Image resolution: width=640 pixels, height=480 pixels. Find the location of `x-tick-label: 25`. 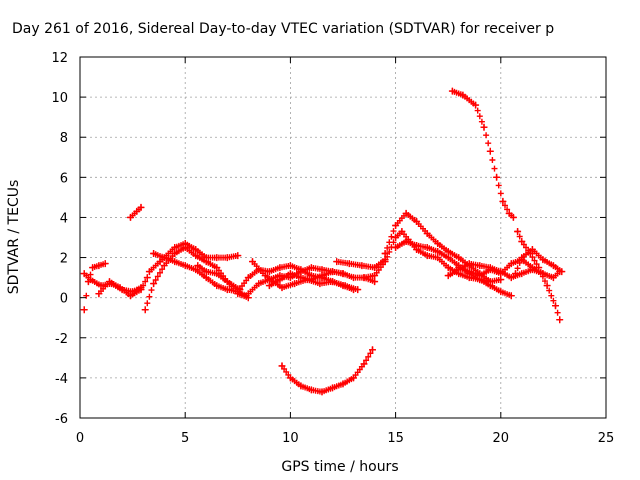

x-tick-label: 25 is located at coordinates (606, 438).